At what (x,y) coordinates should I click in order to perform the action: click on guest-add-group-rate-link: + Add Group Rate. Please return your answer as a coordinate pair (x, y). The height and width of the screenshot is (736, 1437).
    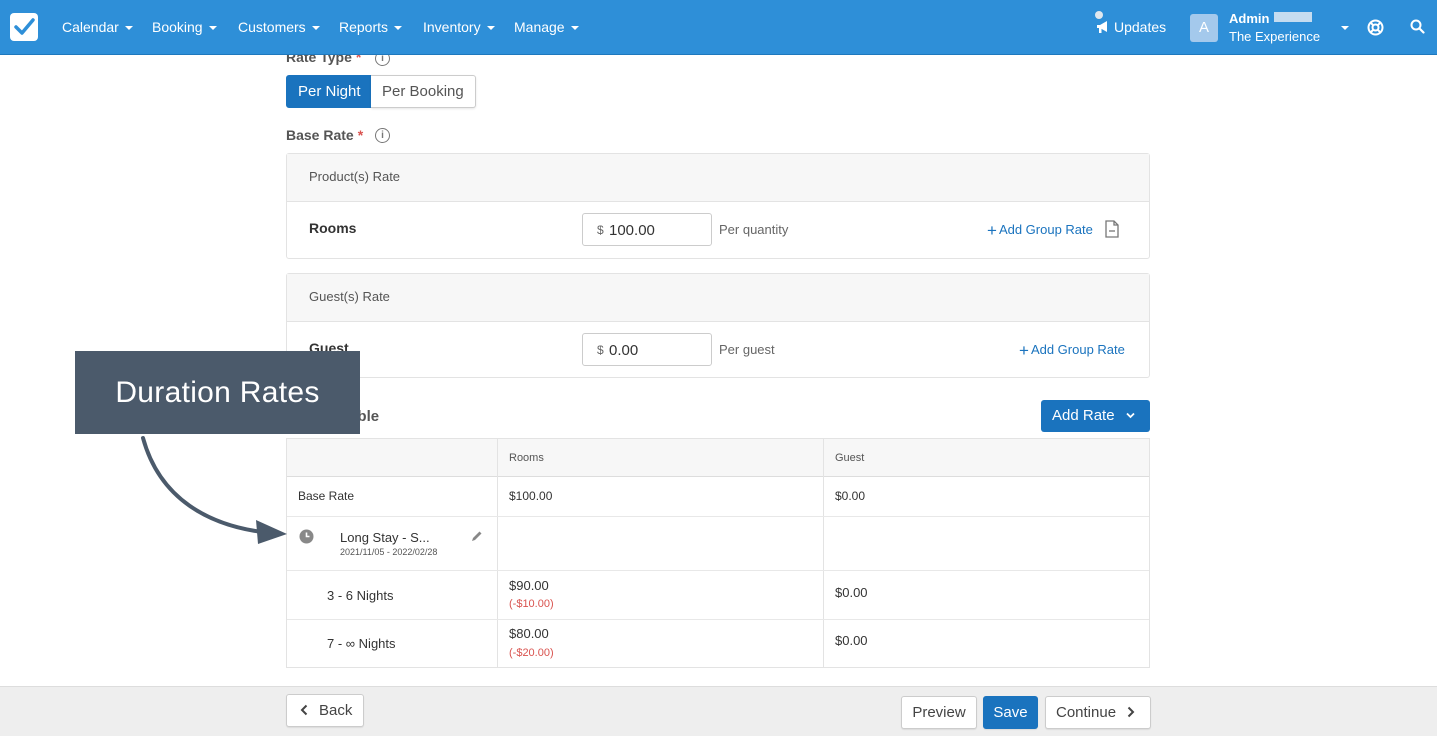
    Looking at the image, I should click on (1072, 350).